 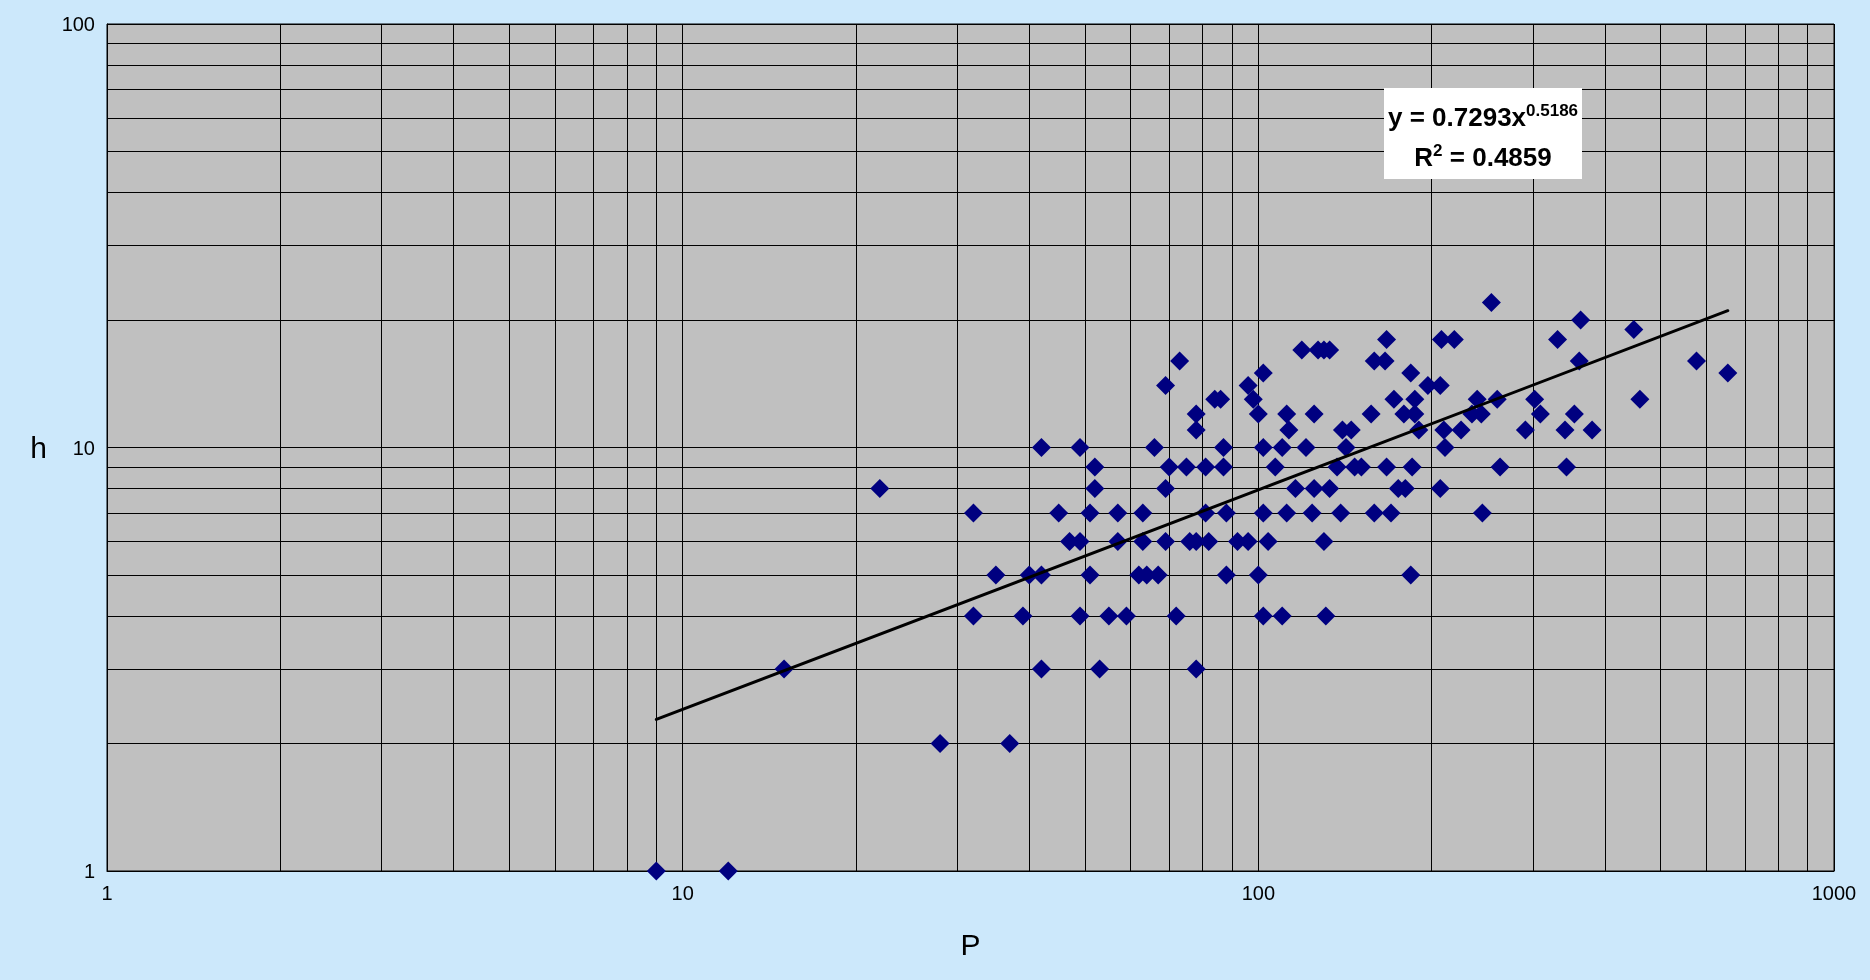 What do you see at coordinates (38, 447) in the screenshot?
I see `y-axis-title: h` at bounding box center [38, 447].